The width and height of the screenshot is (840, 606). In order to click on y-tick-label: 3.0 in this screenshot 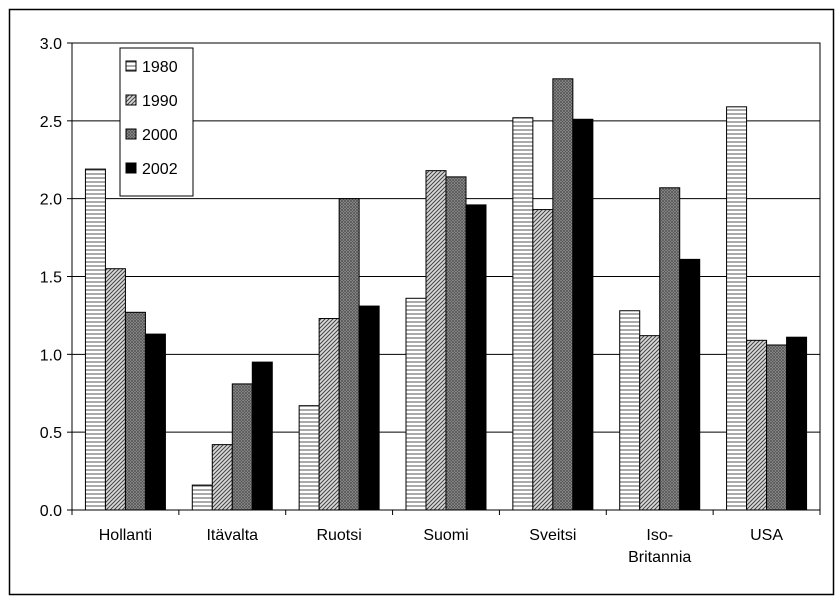, I will do `click(51, 44)`.